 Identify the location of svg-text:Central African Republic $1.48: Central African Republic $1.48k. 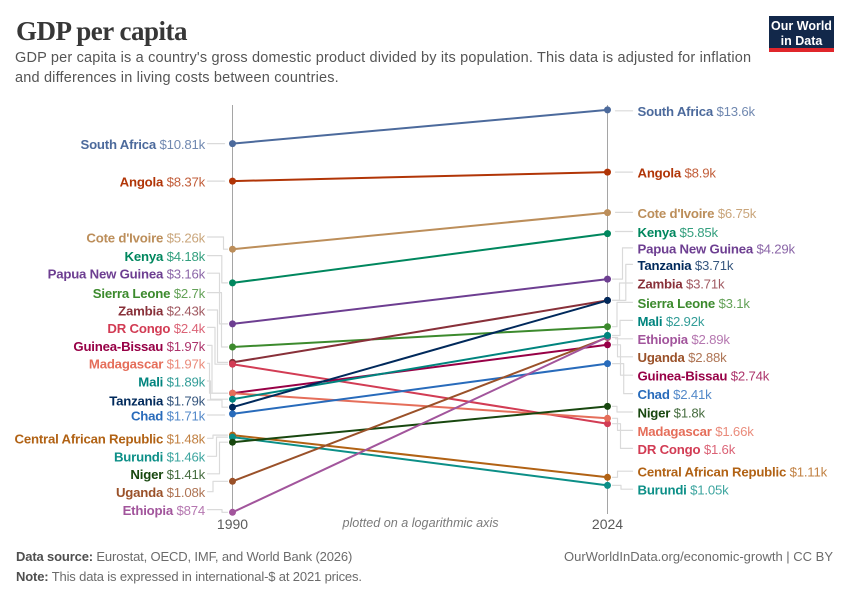
(110, 439).